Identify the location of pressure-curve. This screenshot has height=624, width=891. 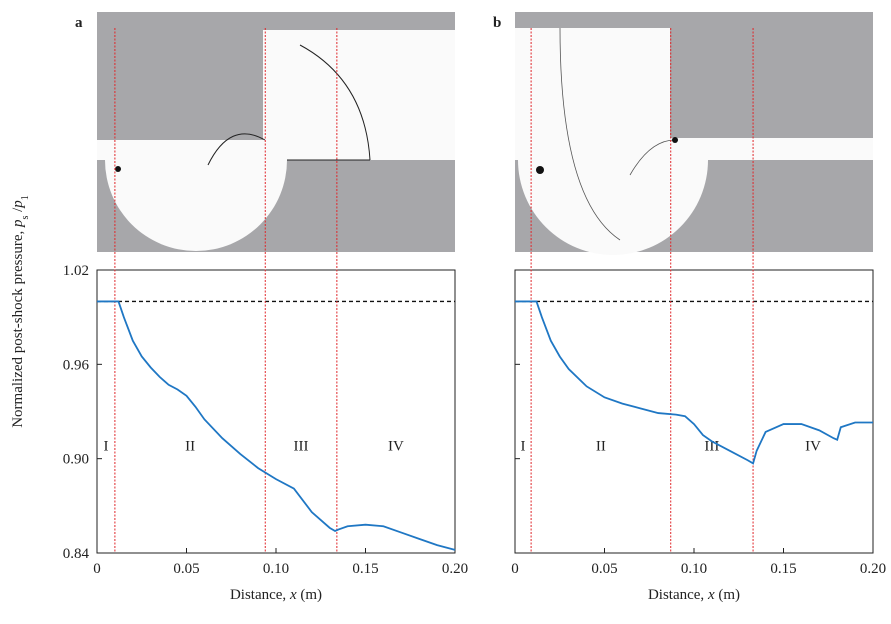
(694, 382).